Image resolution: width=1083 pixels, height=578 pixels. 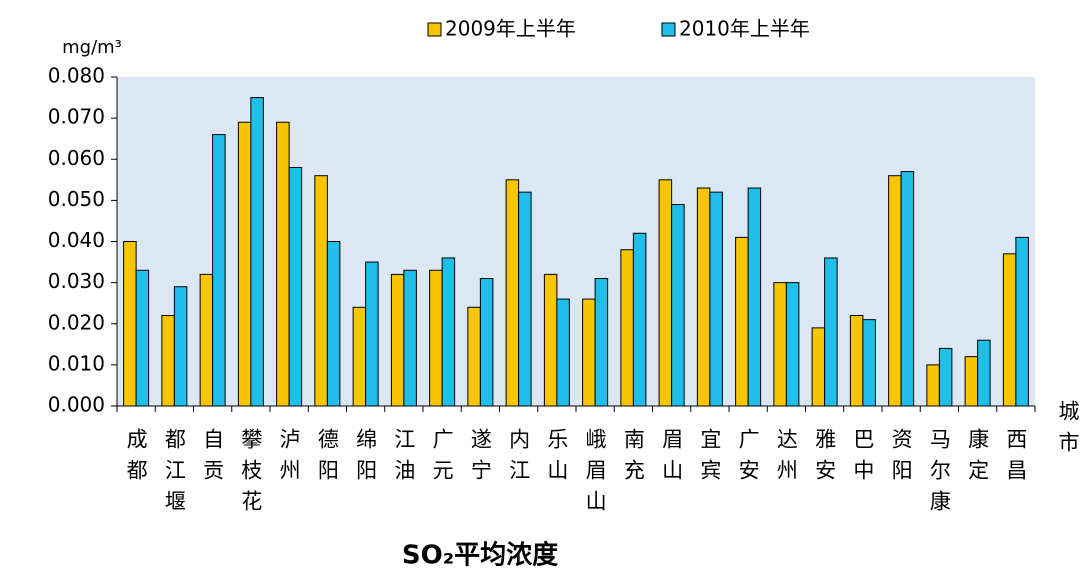 I want to click on legend-label: 2009年上半年, so click(x=510, y=29).